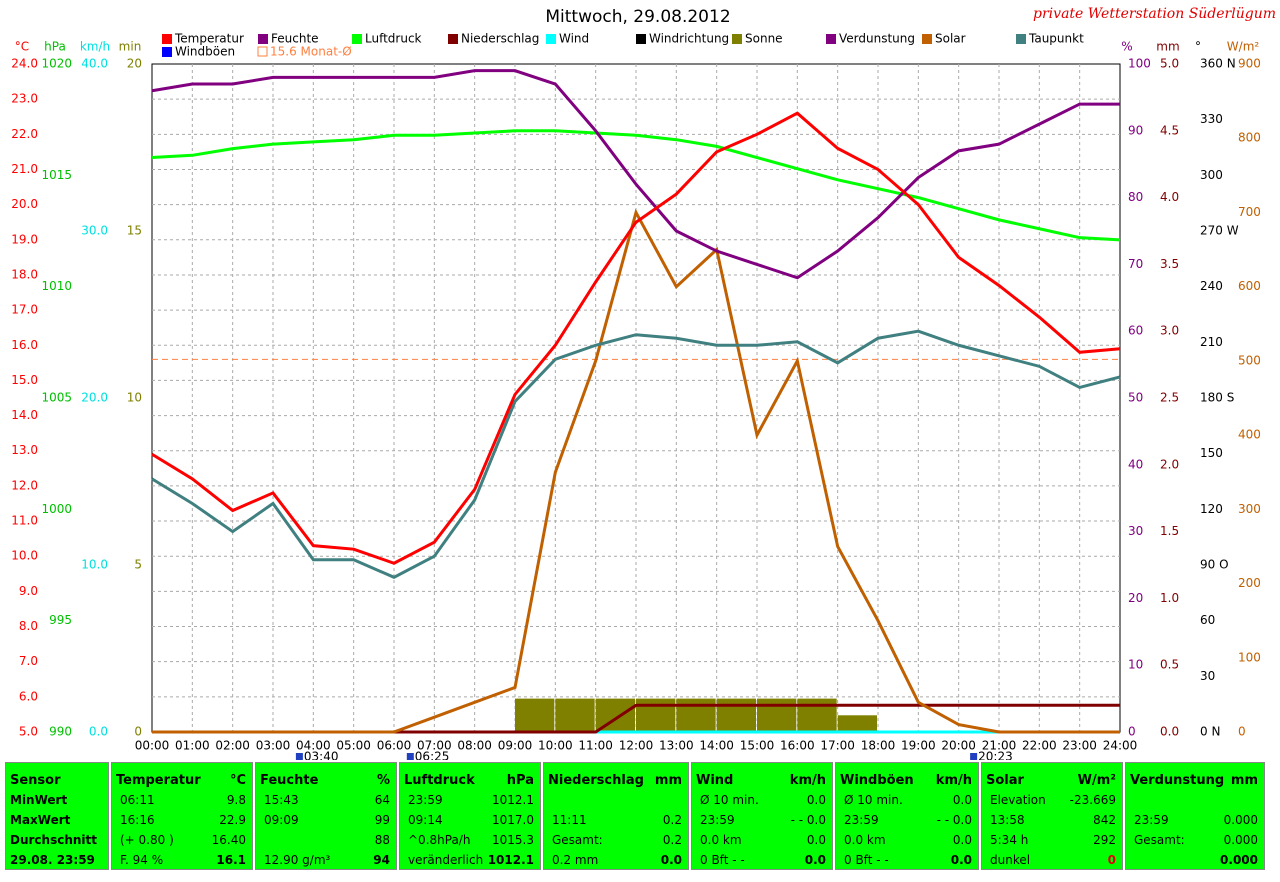  Describe the element at coordinates (394, 746) in the screenshot. I see `x-tick-label: 06:00` at that location.